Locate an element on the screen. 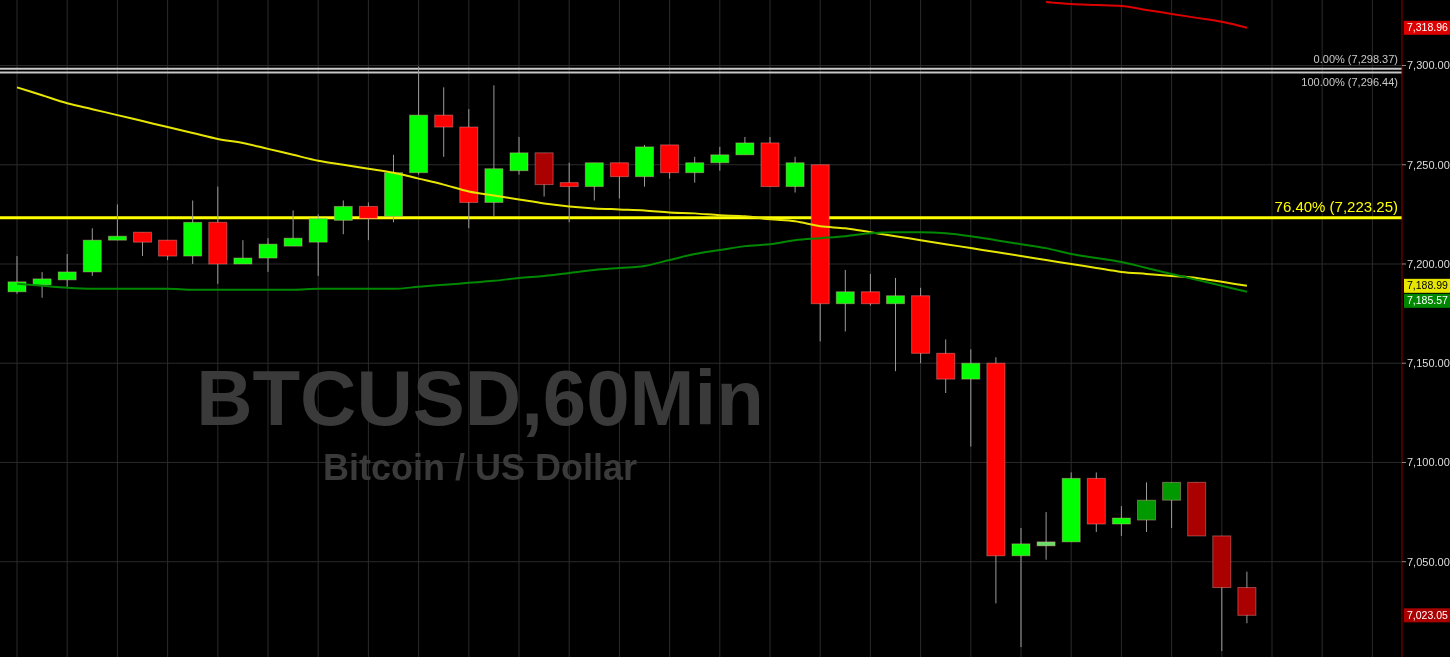 The height and width of the screenshot is (657, 1450). ref-line-label: 76.40% (7,223.25) is located at coordinates (1336, 206).